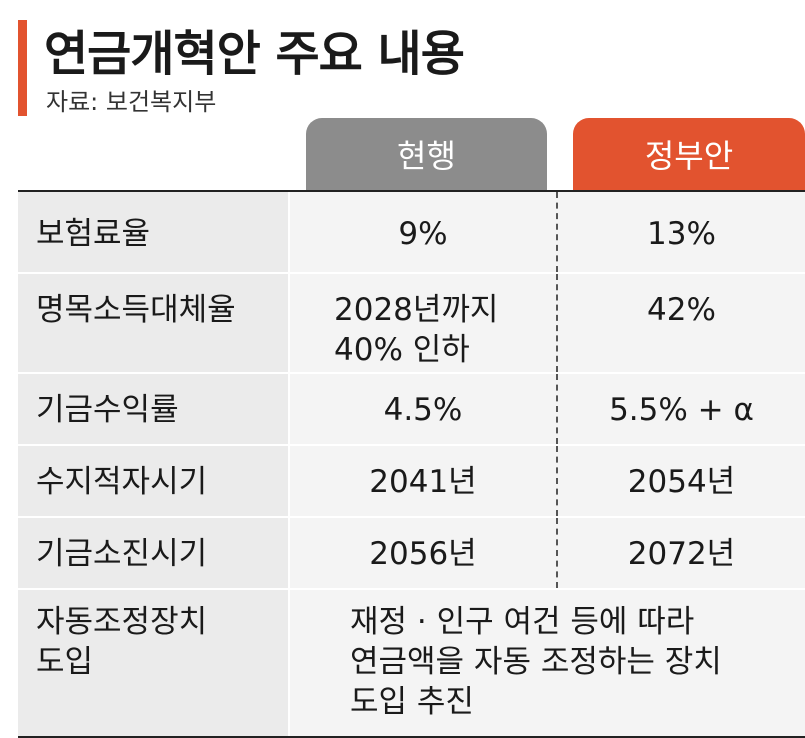 The image size is (805, 738). What do you see at coordinates (689, 154) in the screenshot?
I see `column-header-government: 정부안` at bounding box center [689, 154].